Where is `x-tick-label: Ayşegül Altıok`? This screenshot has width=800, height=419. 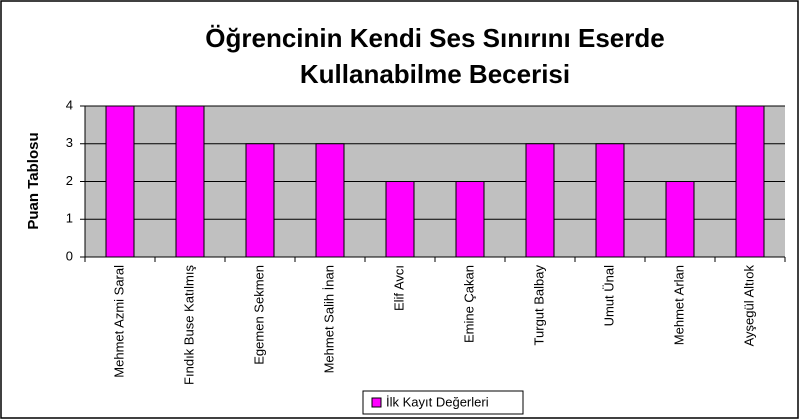
x-tick-label: Ayşegül Altıok is located at coordinates (748, 306).